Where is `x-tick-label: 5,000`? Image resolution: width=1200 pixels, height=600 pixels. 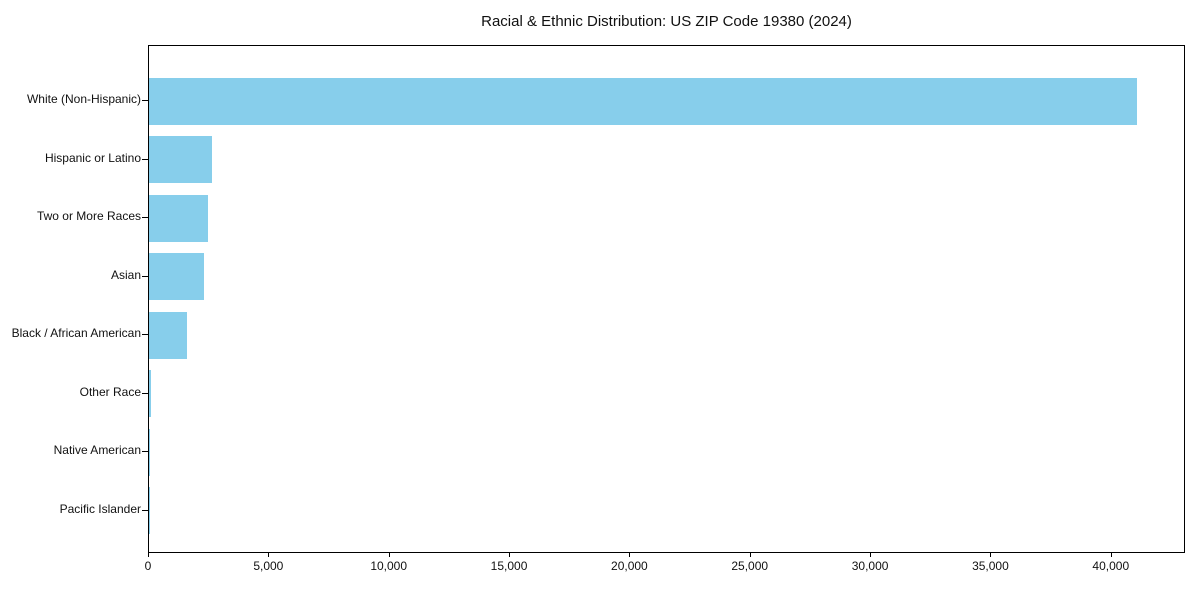
x-tick-label: 5,000 is located at coordinates (268, 566).